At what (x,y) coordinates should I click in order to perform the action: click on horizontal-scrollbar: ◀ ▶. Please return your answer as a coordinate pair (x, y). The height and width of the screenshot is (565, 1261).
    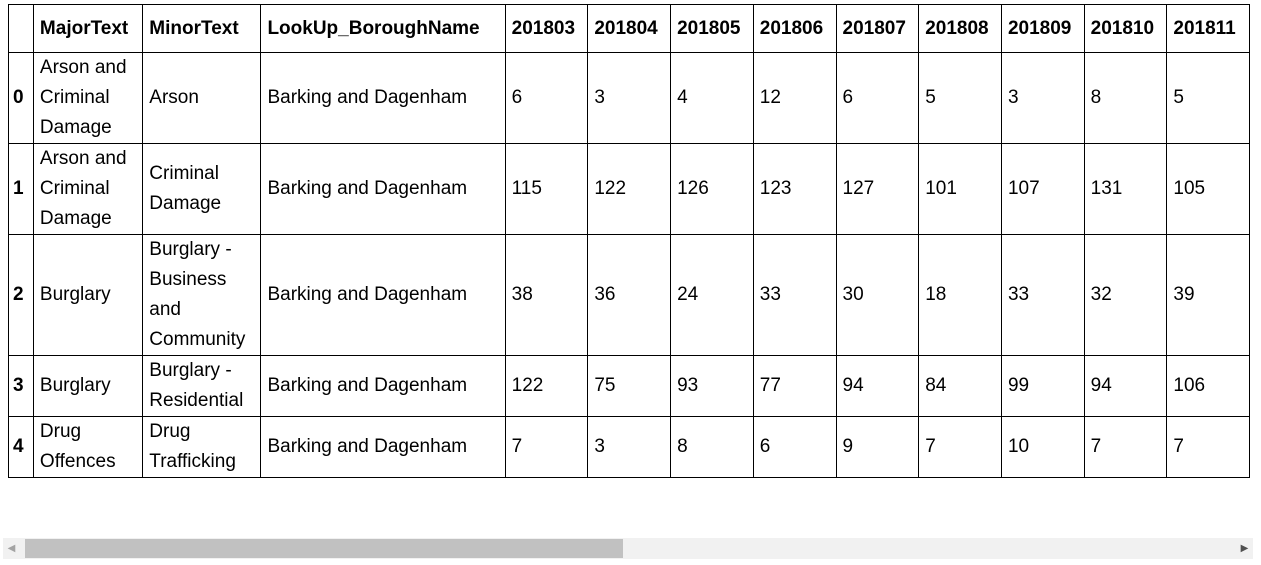
    Looking at the image, I should click on (628, 548).